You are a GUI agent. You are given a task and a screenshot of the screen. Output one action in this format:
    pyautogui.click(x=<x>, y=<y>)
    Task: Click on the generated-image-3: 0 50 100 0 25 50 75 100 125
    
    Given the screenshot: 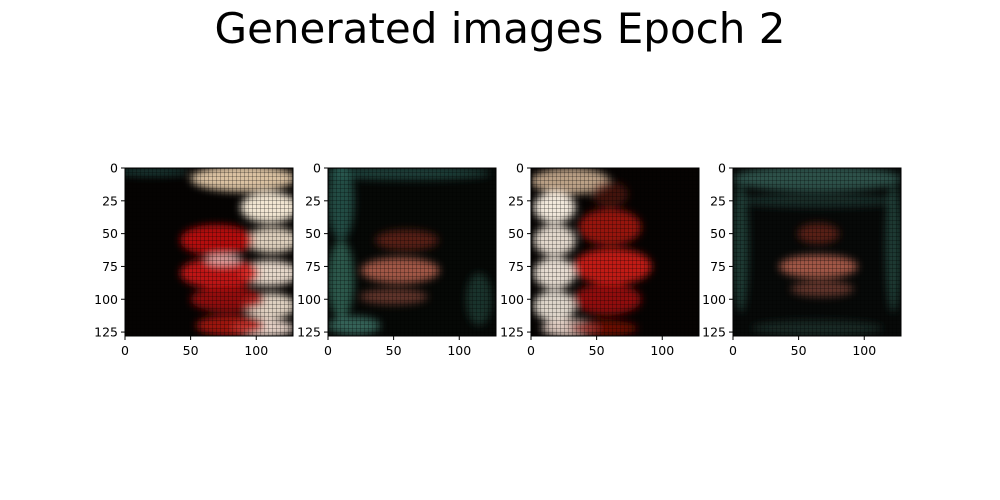 What is the action you would take?
    pyautogui.click(x=600, y=259)
    